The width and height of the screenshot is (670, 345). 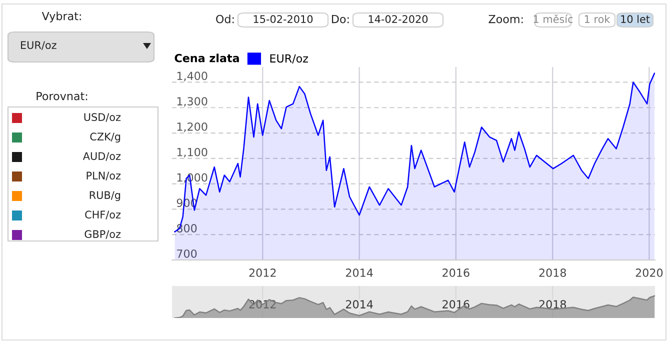 I want to click on y-tick-label: 1,100, so click(x=192, y=153).